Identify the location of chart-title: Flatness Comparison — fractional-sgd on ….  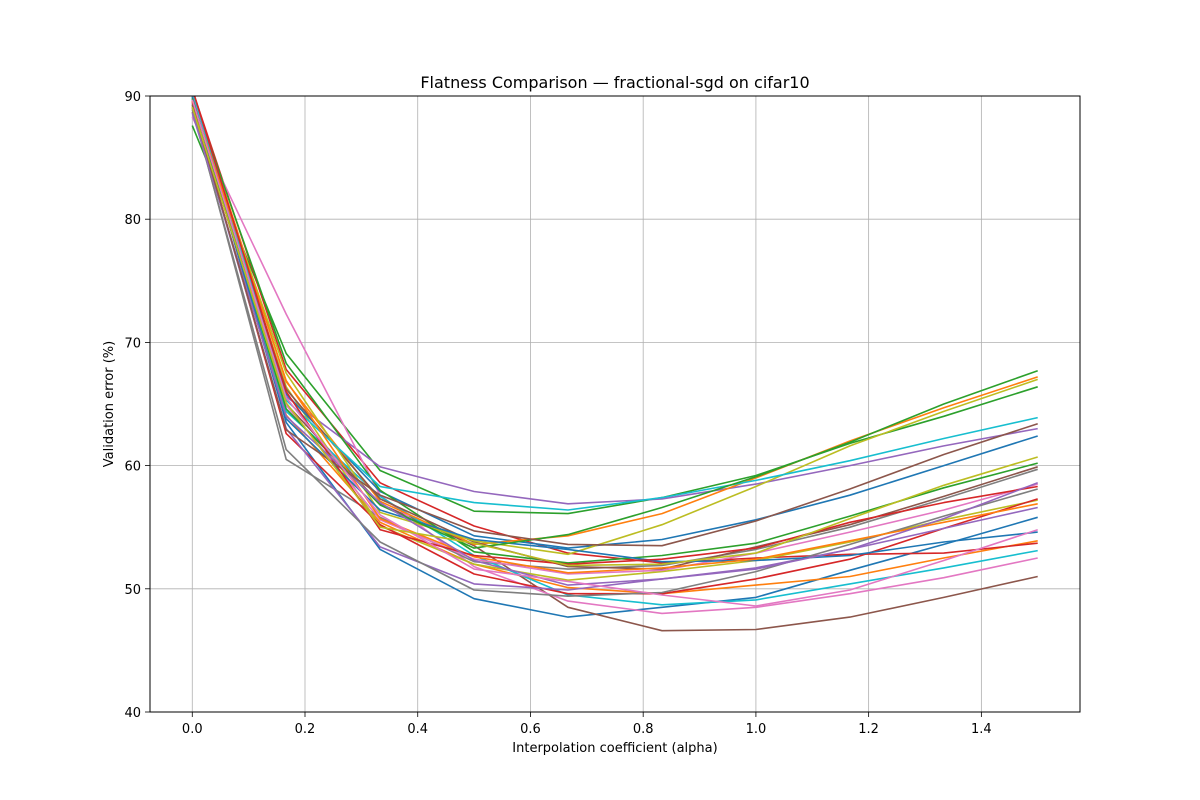
(614, 82).